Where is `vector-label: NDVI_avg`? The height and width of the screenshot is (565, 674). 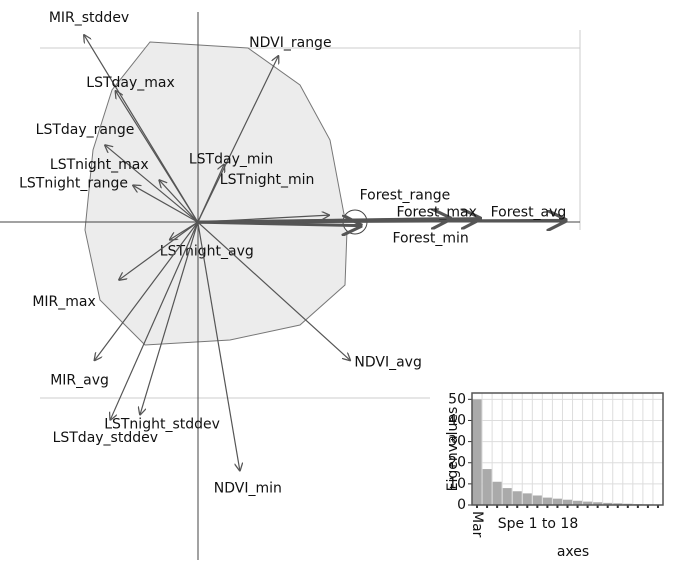 vector-label: NDVI_avg is located at coordinates (387, 362).